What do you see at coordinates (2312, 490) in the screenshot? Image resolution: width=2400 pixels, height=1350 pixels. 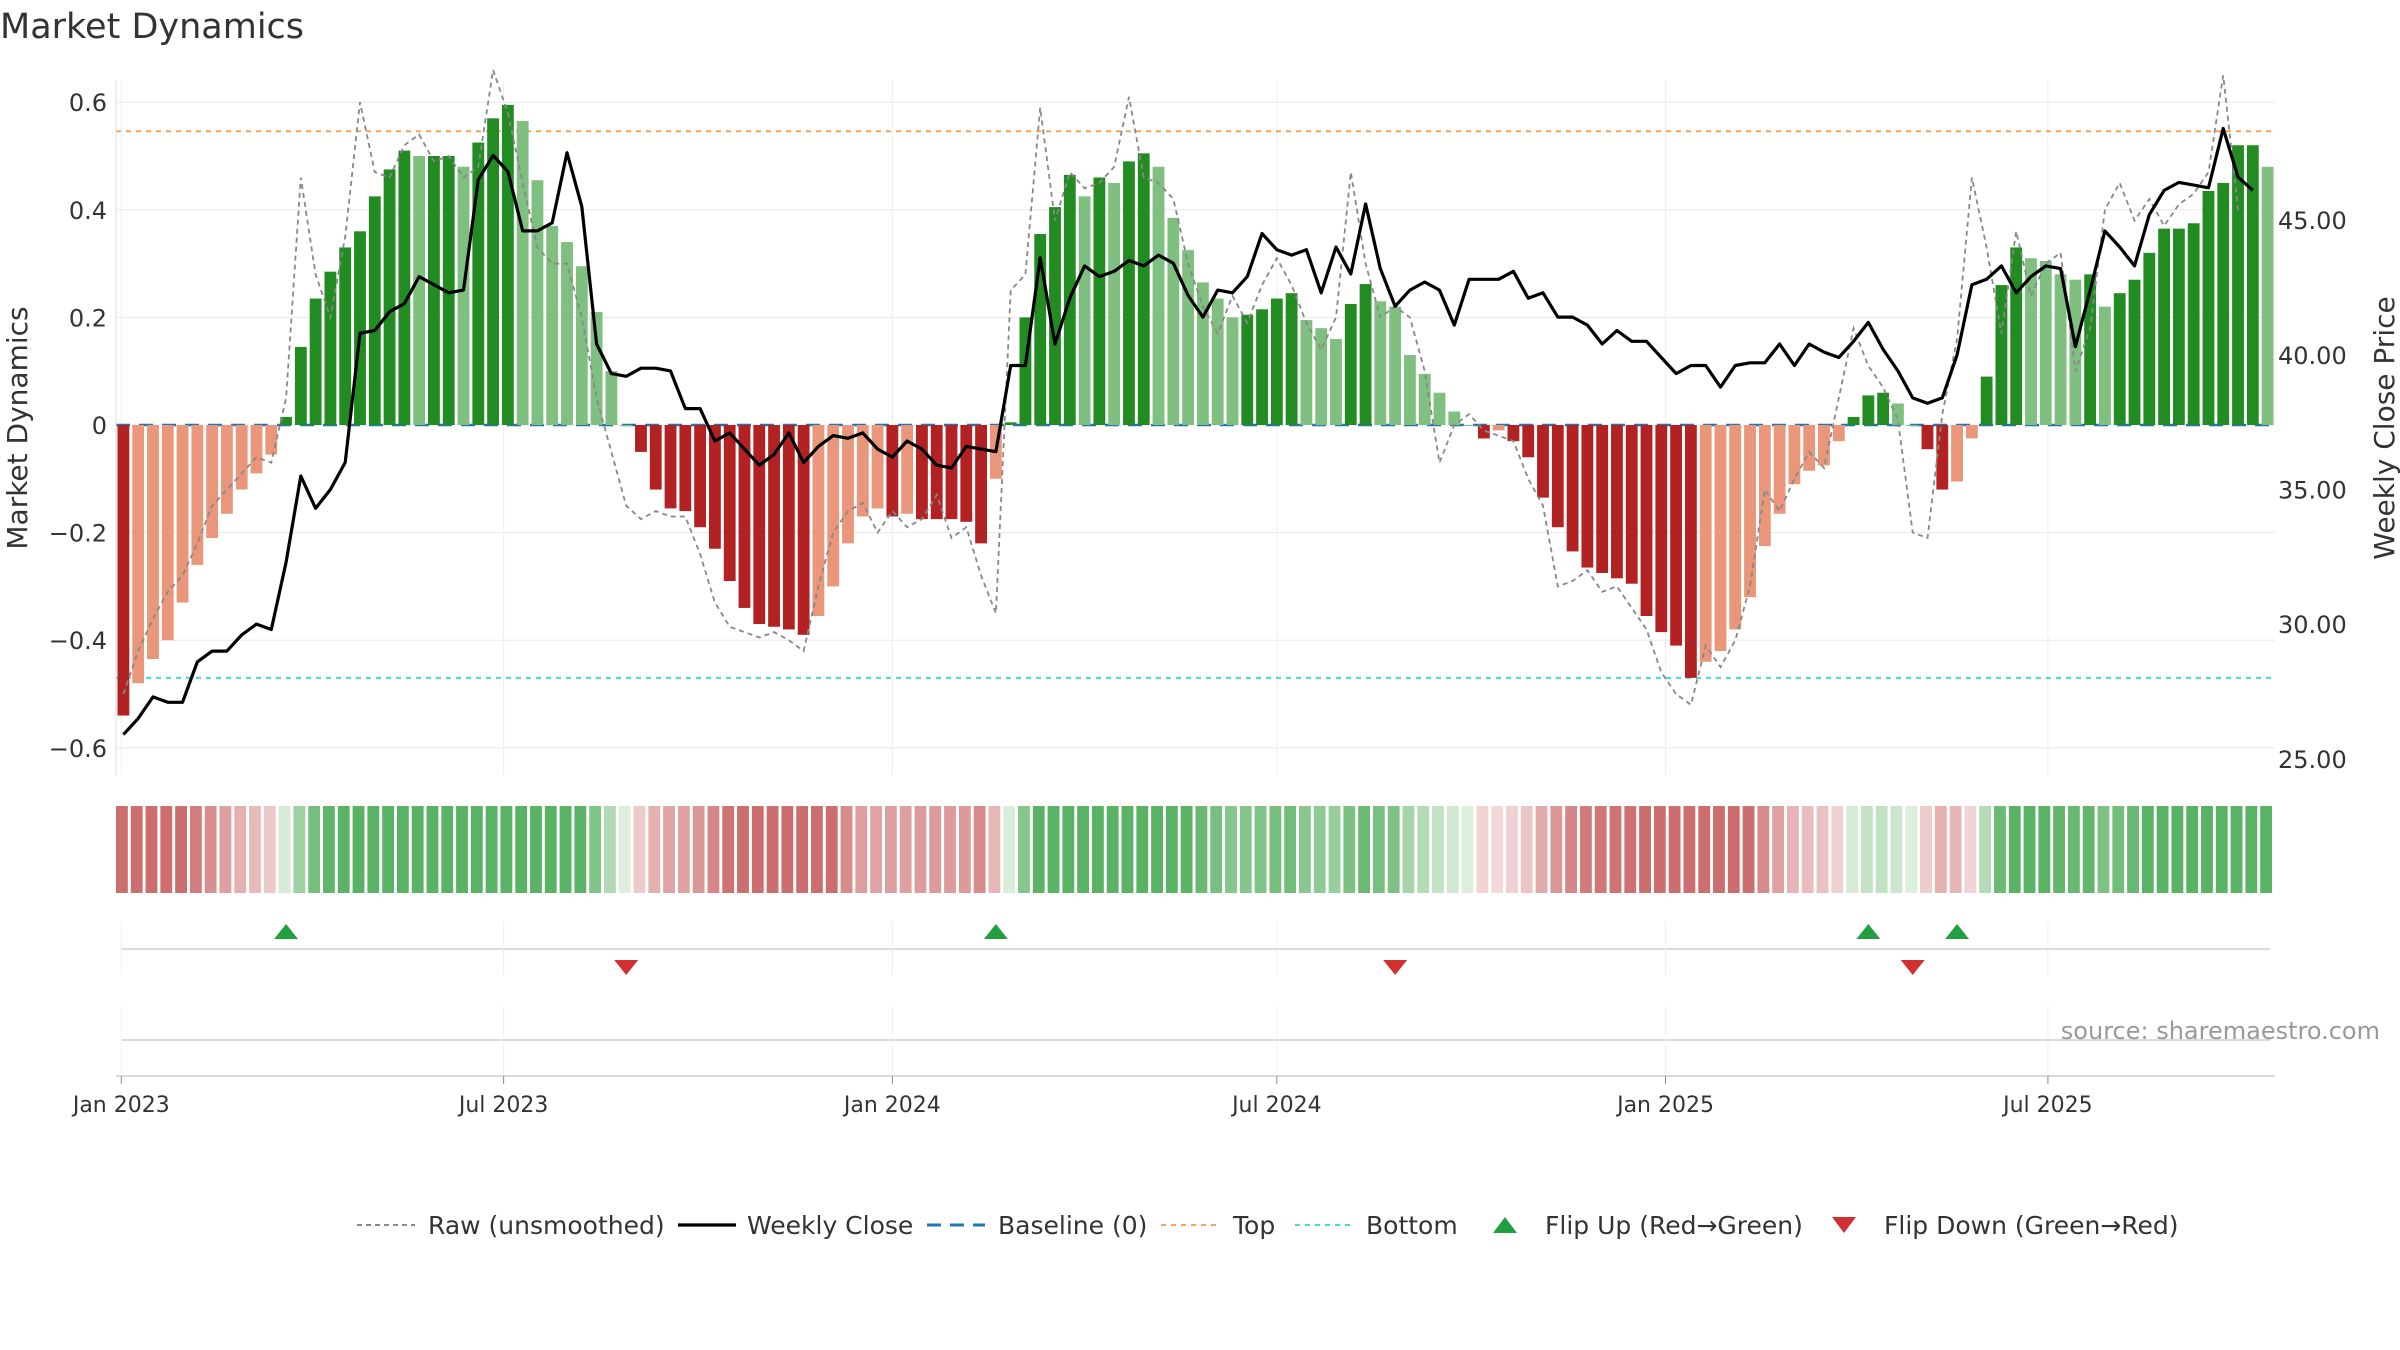 I see `right-tick-label: 35.00` at bounding box center [2312, 490].